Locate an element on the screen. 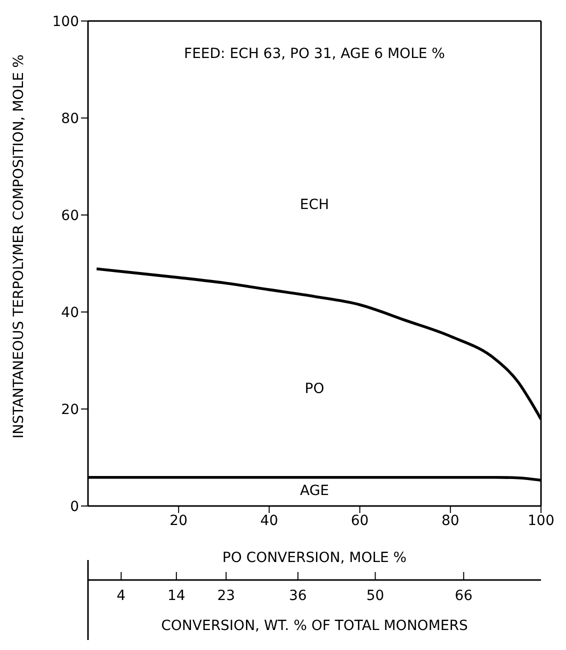 This screenshot has width=566, height=650. y-tick-label: 0 is located at coordinates (74, 506).